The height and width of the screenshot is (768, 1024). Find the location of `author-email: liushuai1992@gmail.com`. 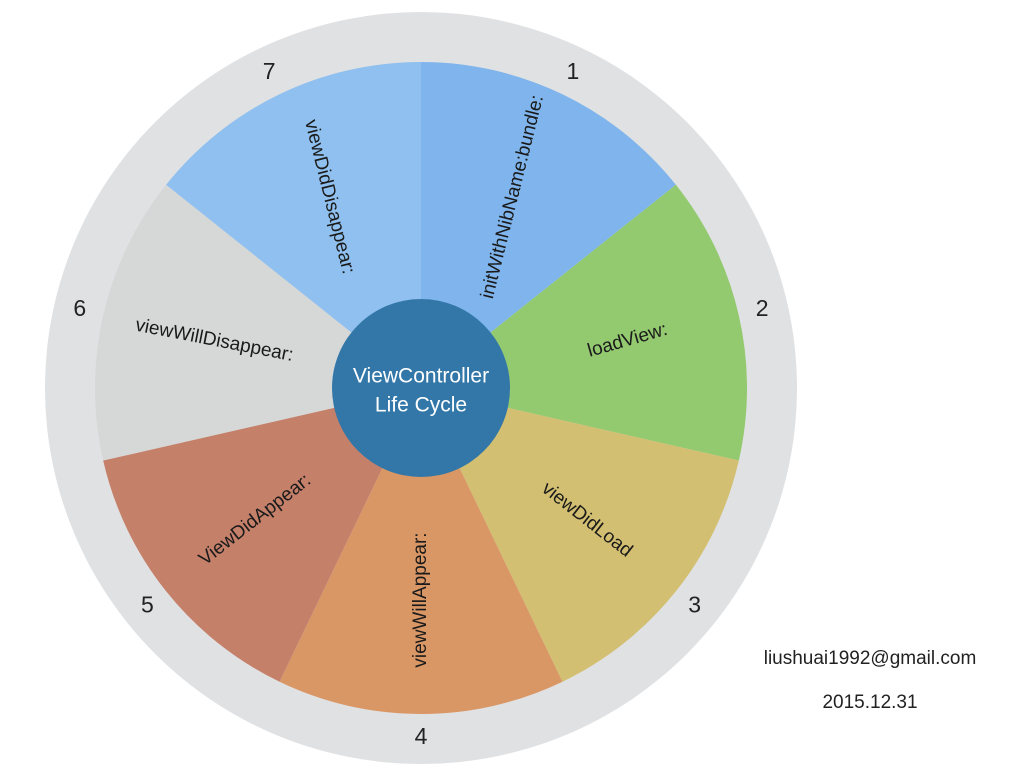

author-email: liushuai1992@gmail.com is located at coordinates (870, 658).